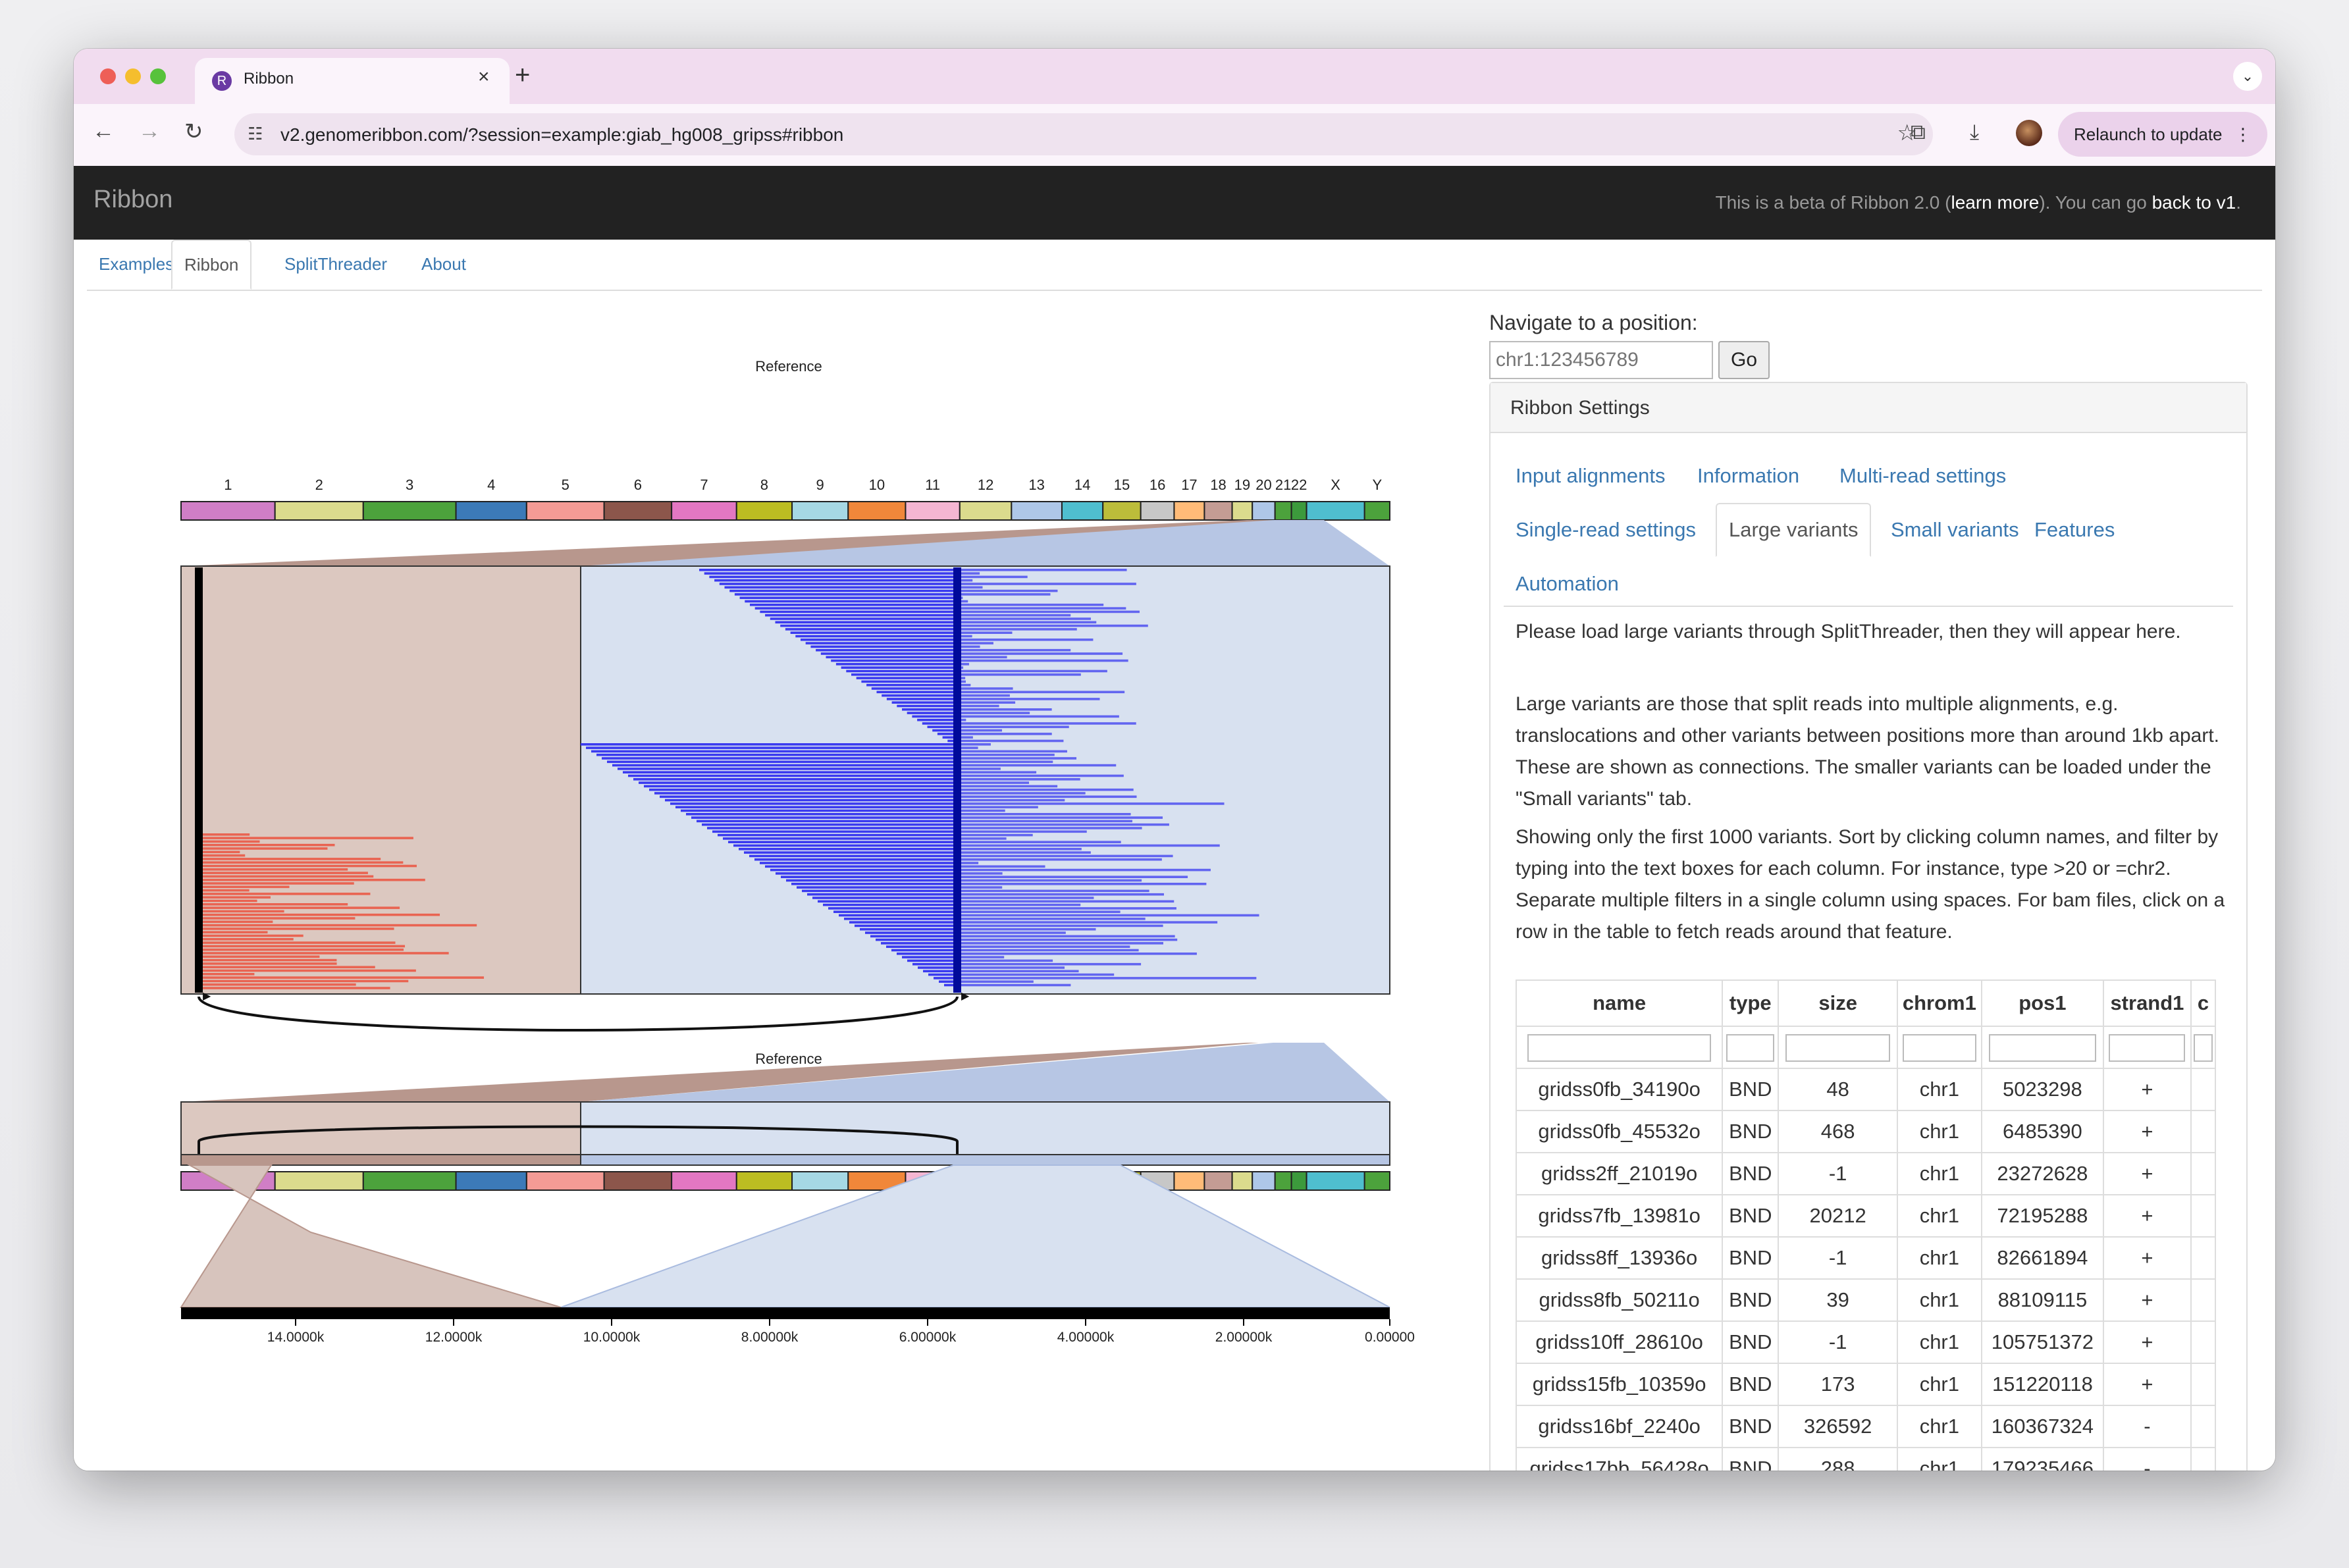  Describe the element at coordinates (212, 265) in the screenshot. I see `tab-ribbon: Ribbon` at that location.